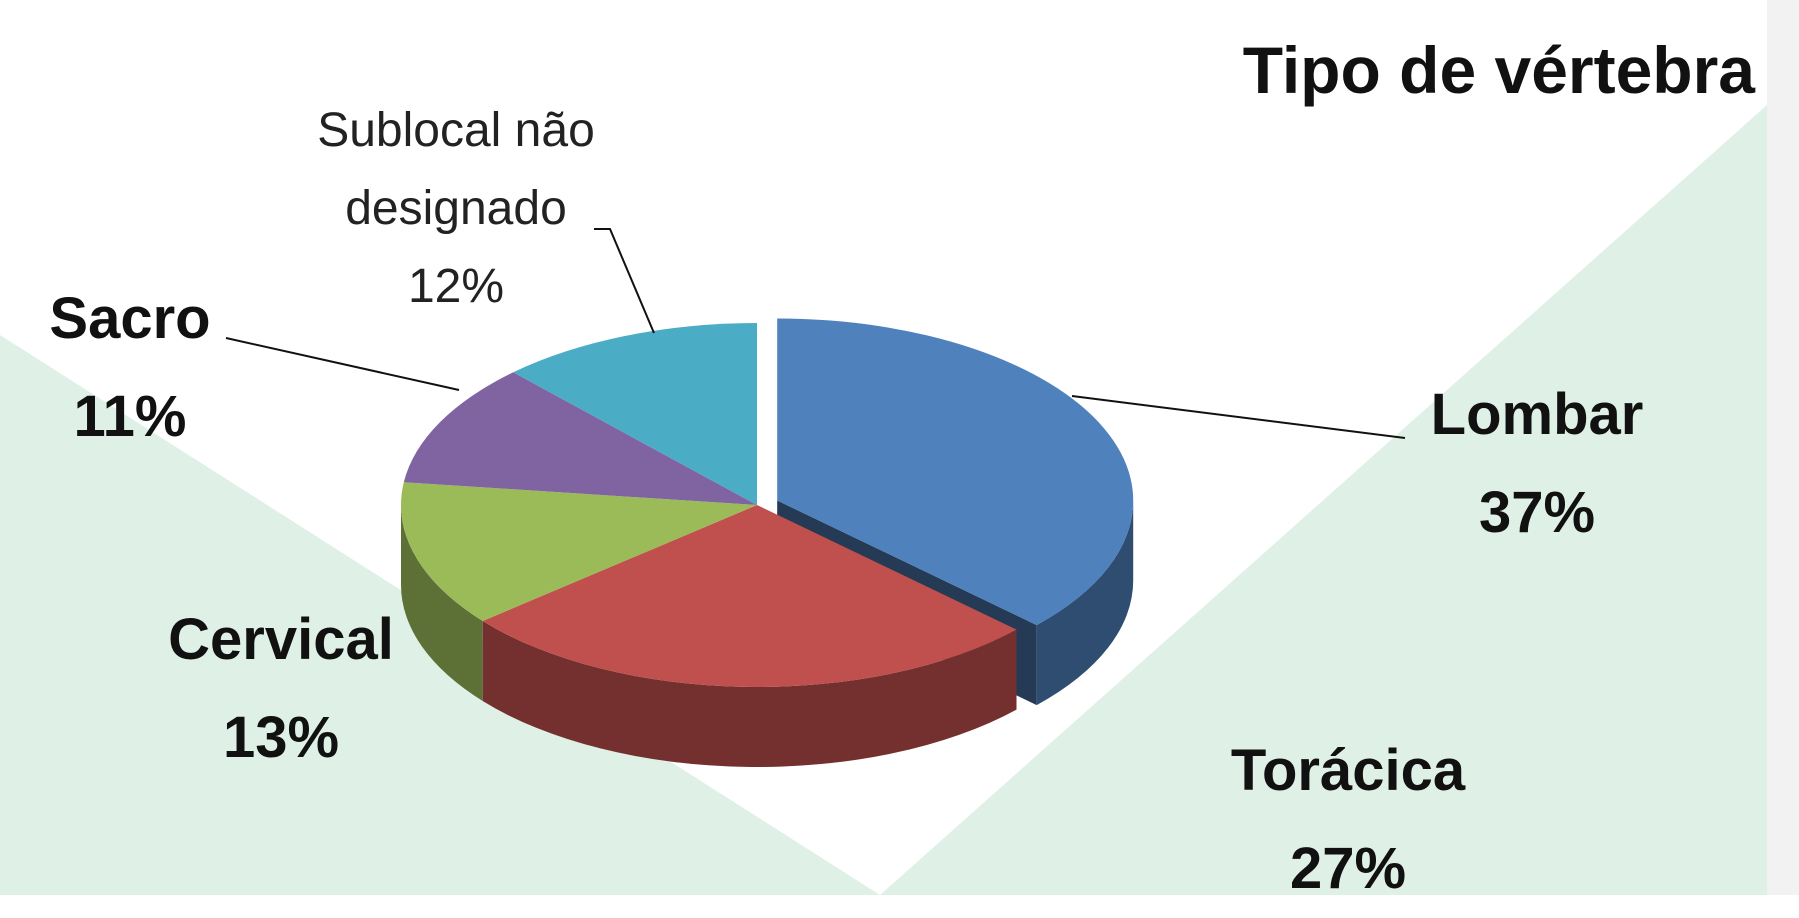 The height and width of the screenshot is (918, 1799). Describe the element at coordinates (129, 368) in the screenshot. I see `data-label: Sacro 11%` at that location.